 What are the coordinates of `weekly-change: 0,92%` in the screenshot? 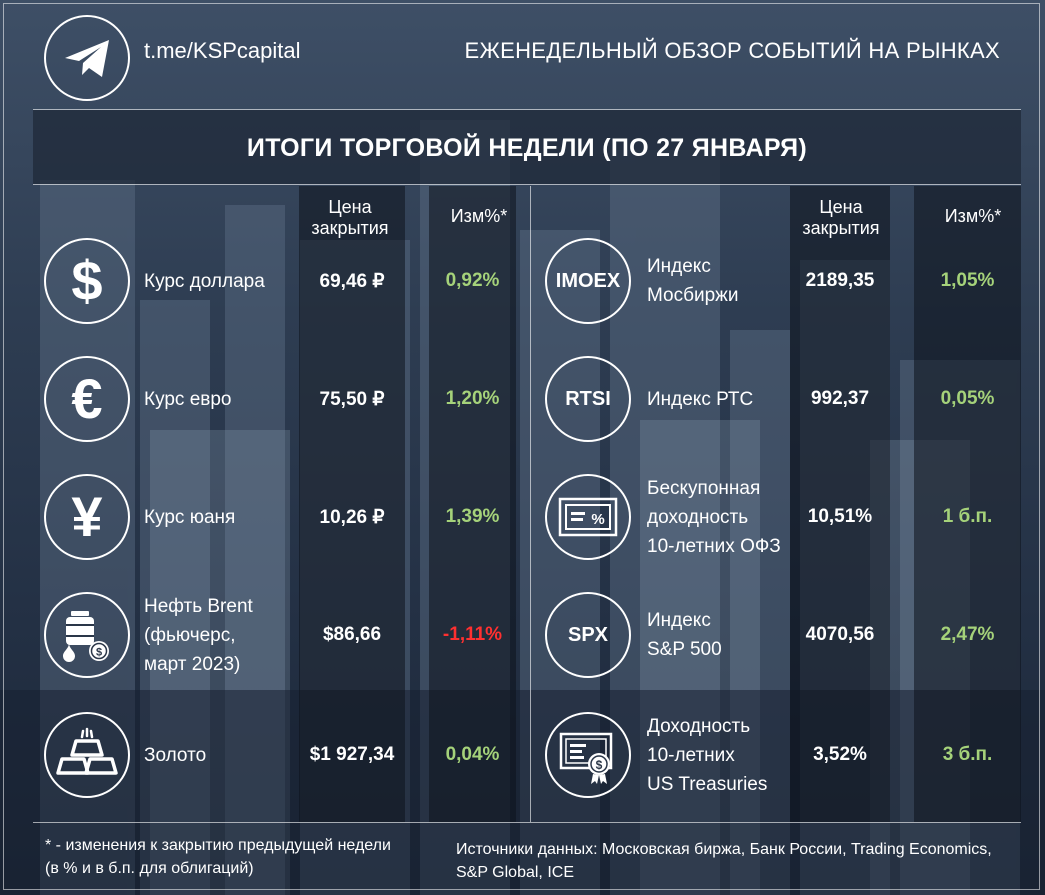 It's located at (472, 280).